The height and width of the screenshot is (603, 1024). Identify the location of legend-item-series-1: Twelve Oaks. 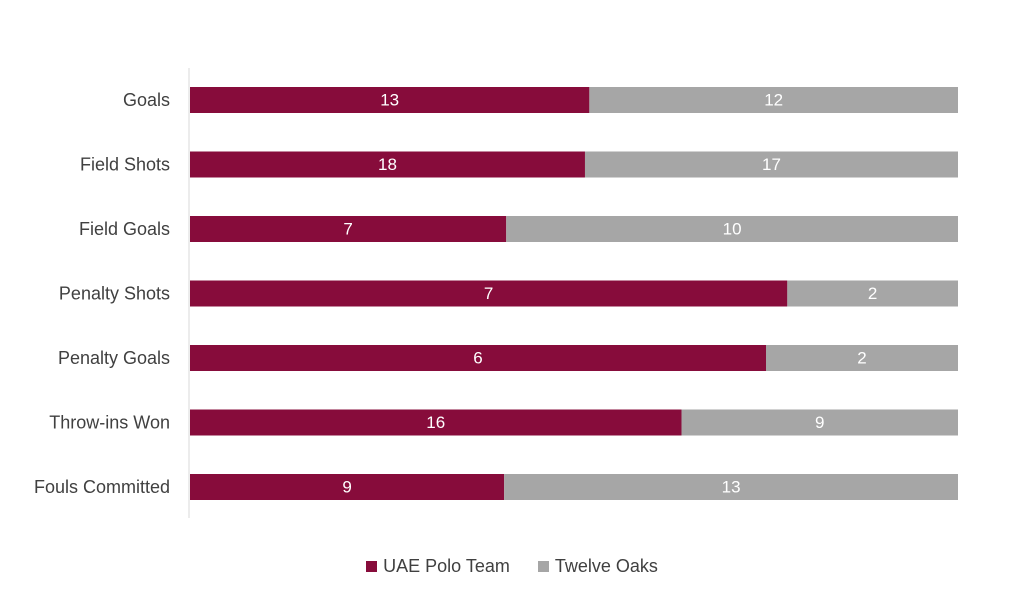
(597, 566).